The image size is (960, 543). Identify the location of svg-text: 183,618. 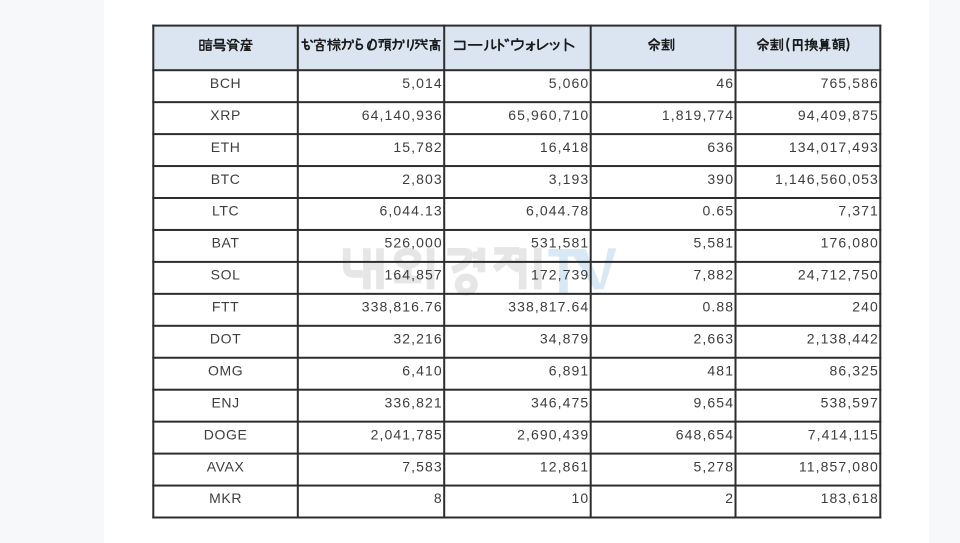
(850, 498).